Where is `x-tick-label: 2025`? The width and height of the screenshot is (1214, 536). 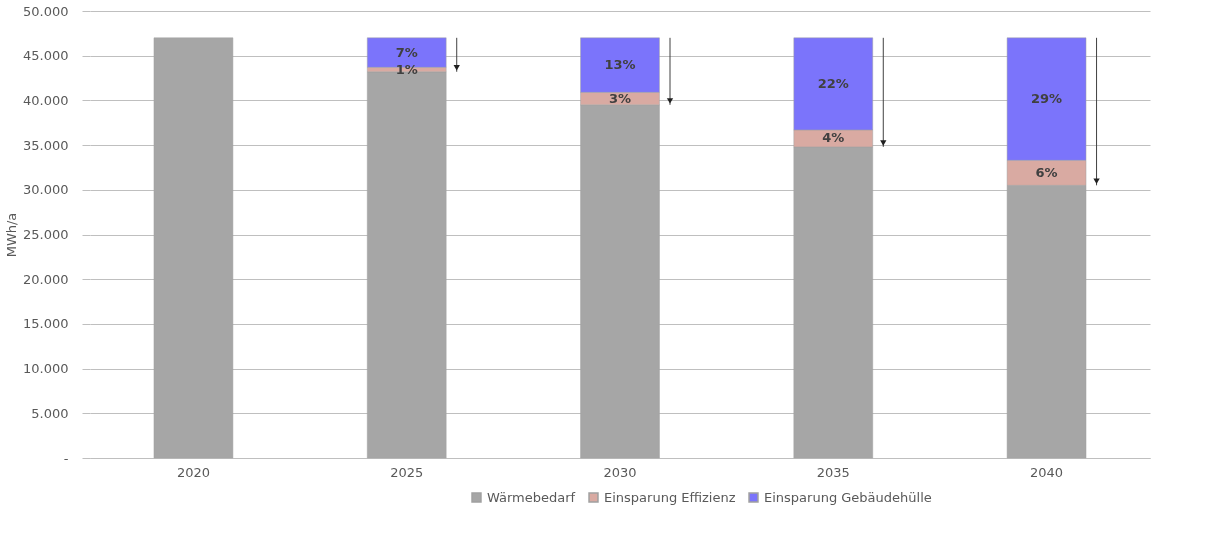 x-tick-label: 2025 is located at coordinates (407, 472).